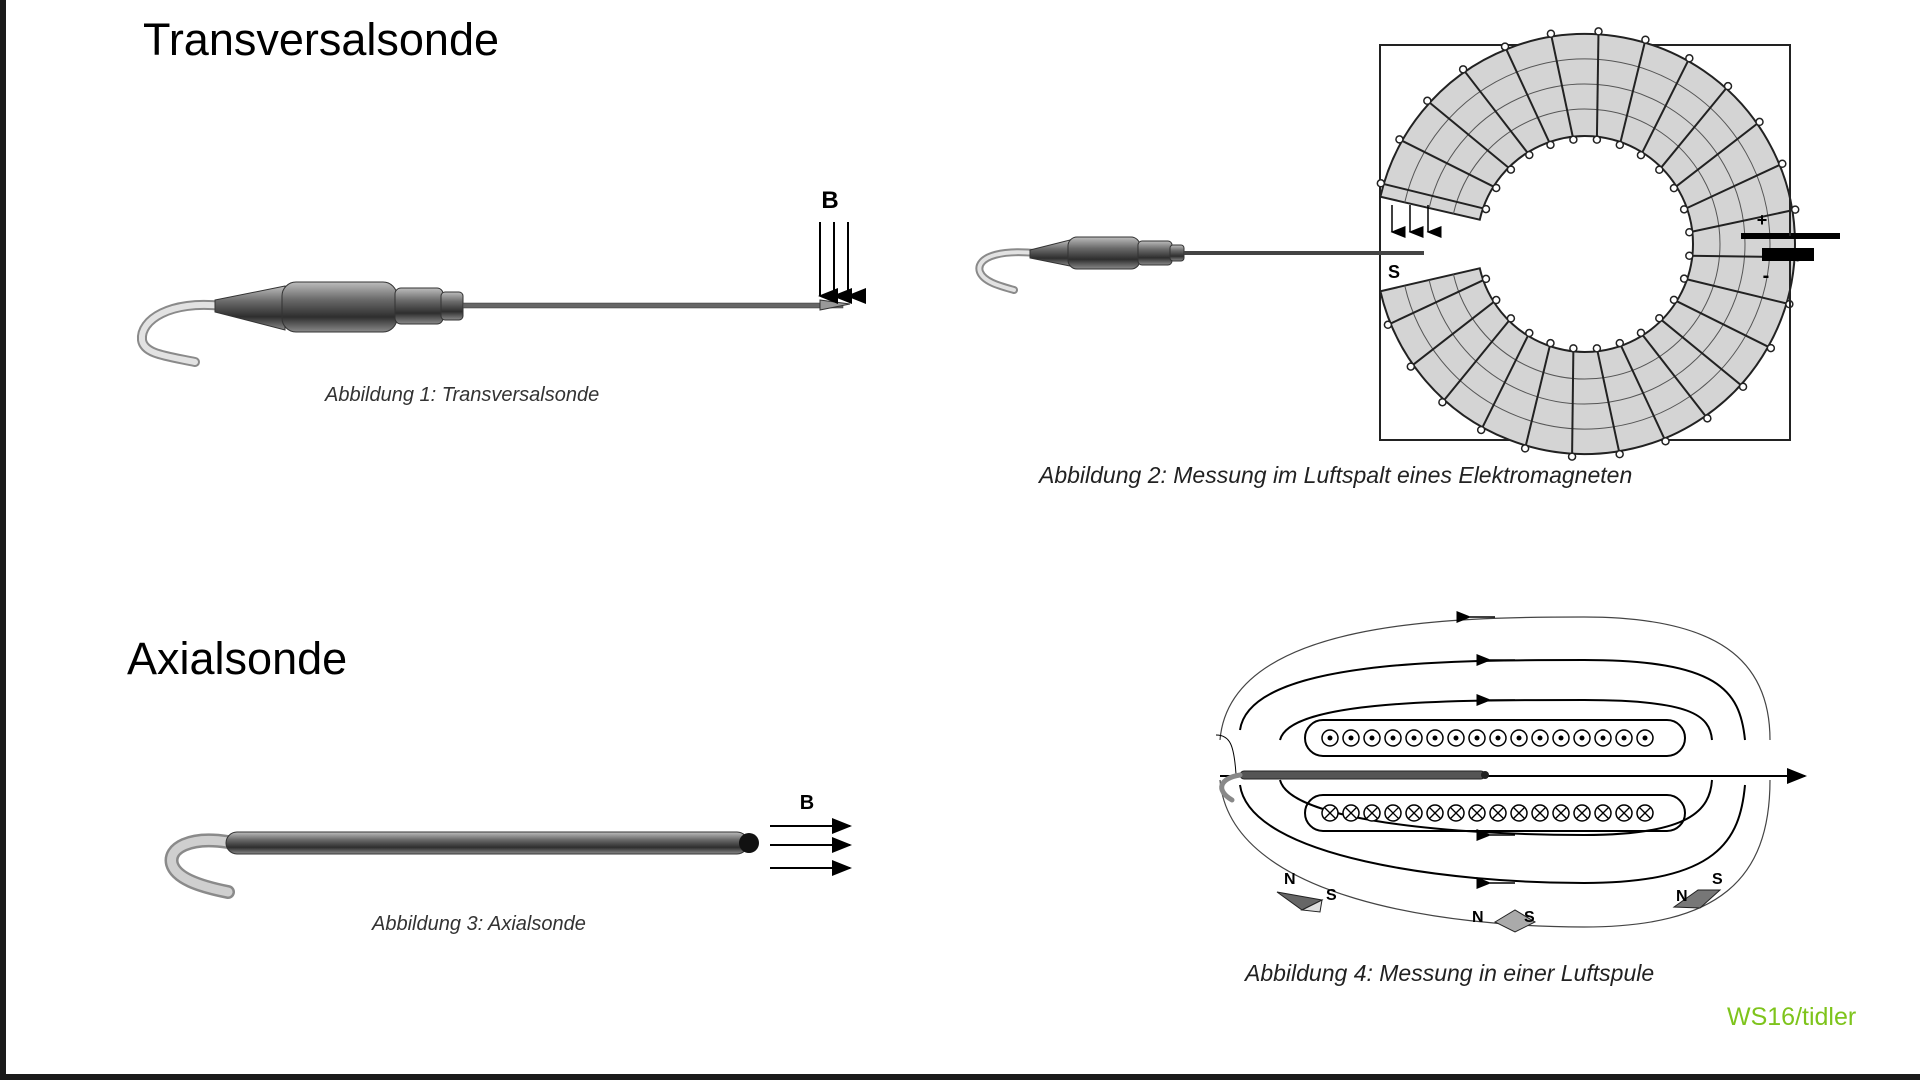  Describe the element at coordinates (1450, 973) in the screenshot. I see `caption-figure-4: Abbildung 4: Messung in einer Luftspule` at that location.